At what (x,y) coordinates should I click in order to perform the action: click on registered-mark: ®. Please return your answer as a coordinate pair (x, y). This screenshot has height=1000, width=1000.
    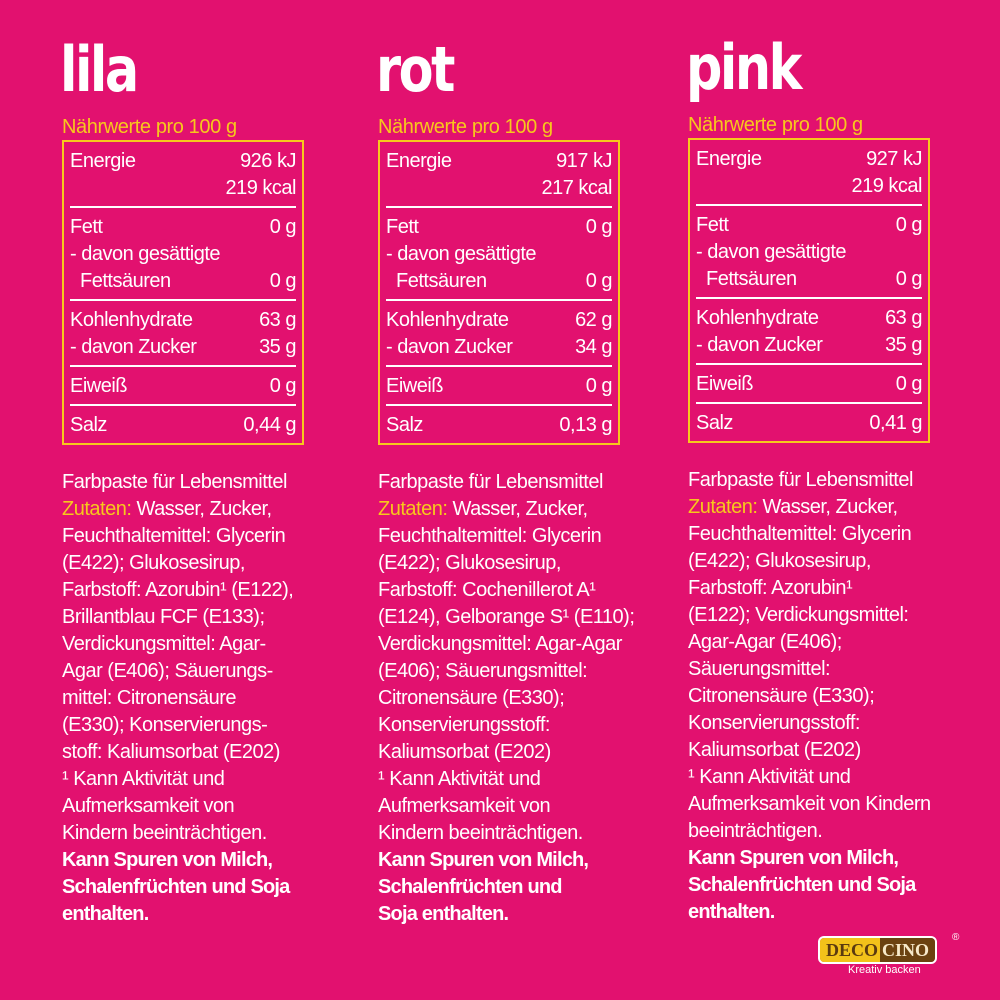
    Looking at the image, I should click on (956, 937).